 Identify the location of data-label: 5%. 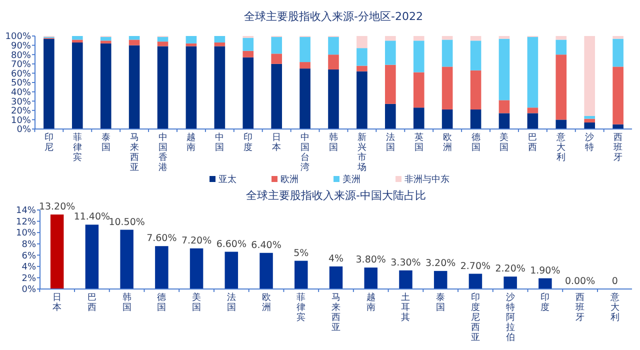
(301, 253).